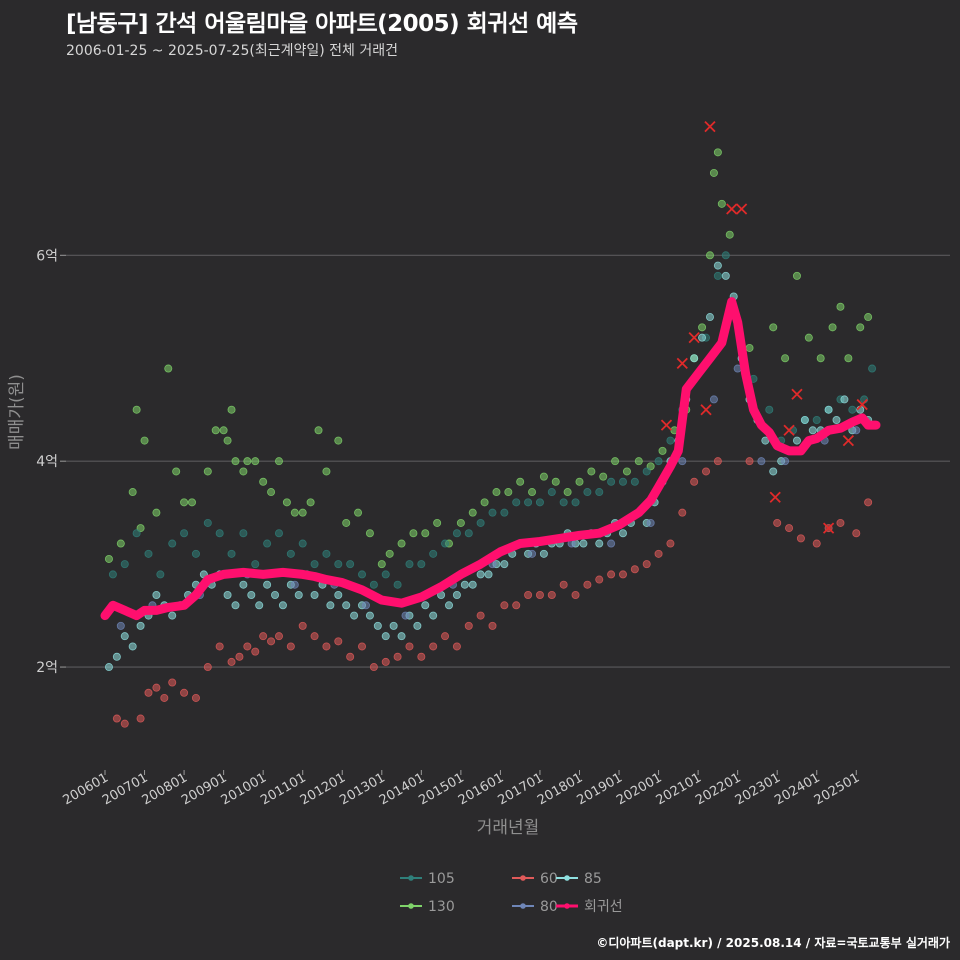 This screenshot has height=960, width=960. What do you see at coordinates (764, 327) in the screenshot?
I see `cancelled-markers` at bounding box center [764, 327].